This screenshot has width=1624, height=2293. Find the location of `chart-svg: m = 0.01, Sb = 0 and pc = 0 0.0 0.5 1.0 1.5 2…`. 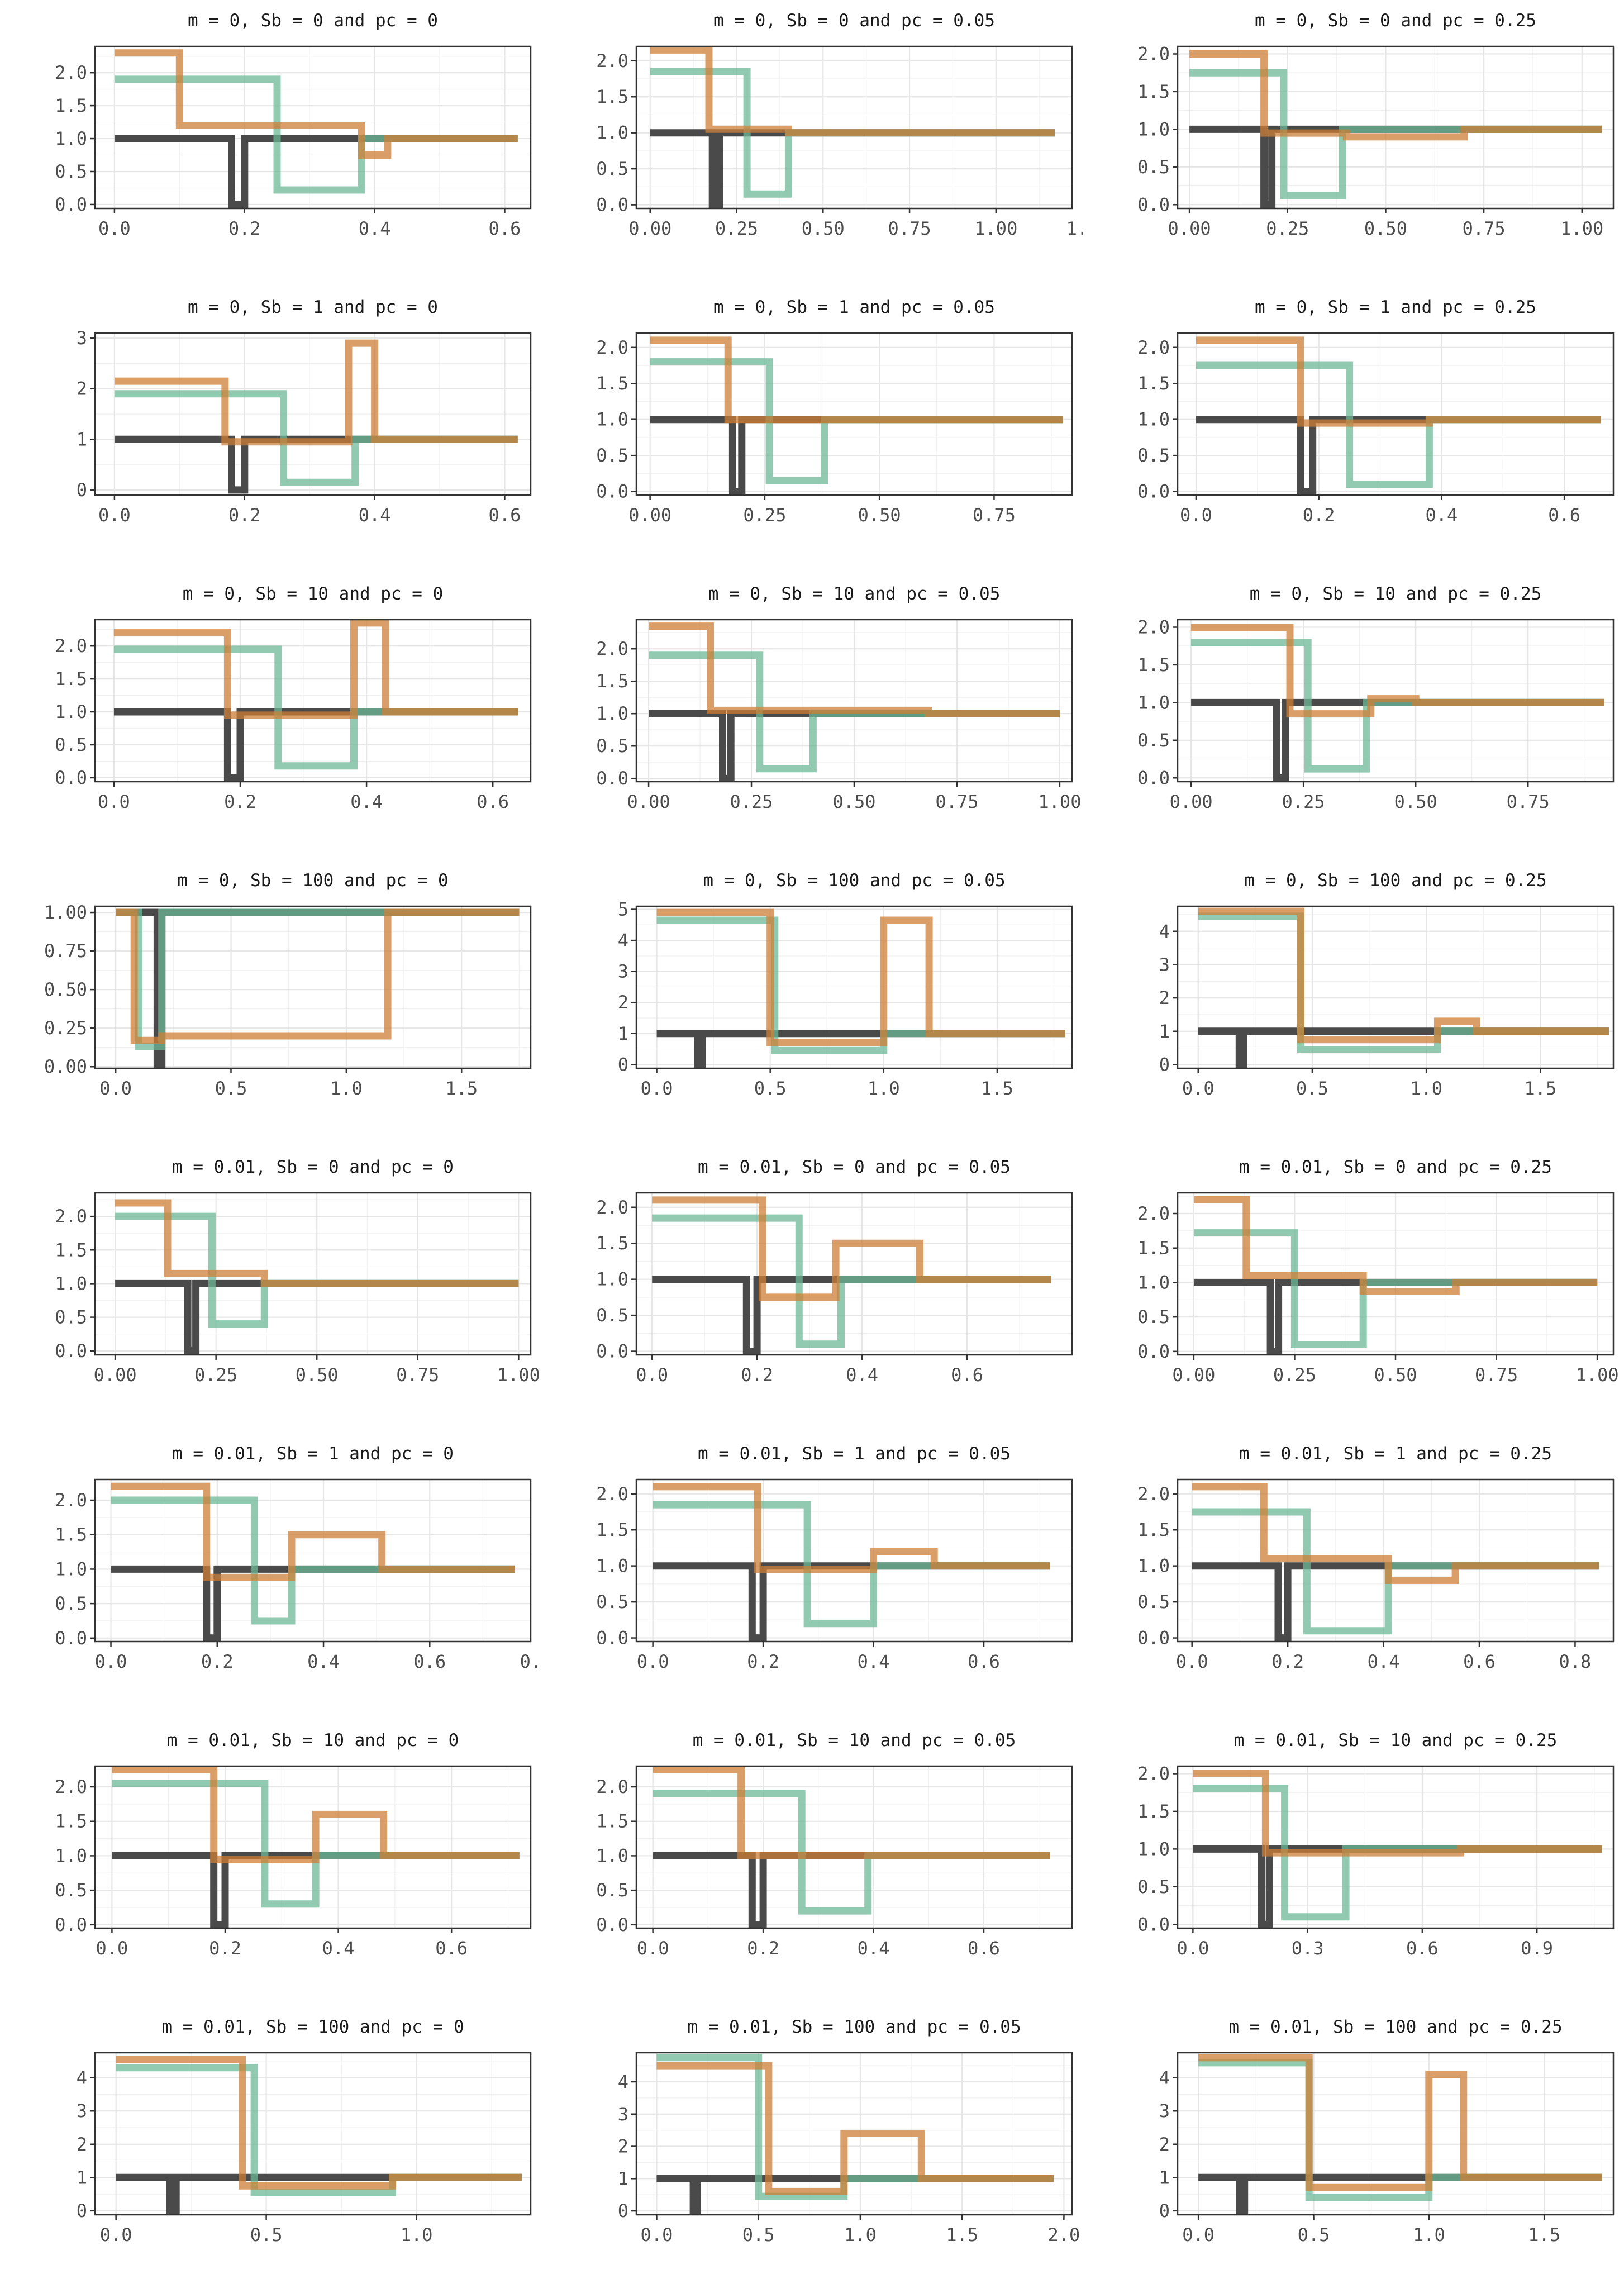

chart-svg: m = 0.01, Sb = 0 and pc = 0 0.0 0.5 1.0 1.5 2… is located at coordinates (297, 1271).